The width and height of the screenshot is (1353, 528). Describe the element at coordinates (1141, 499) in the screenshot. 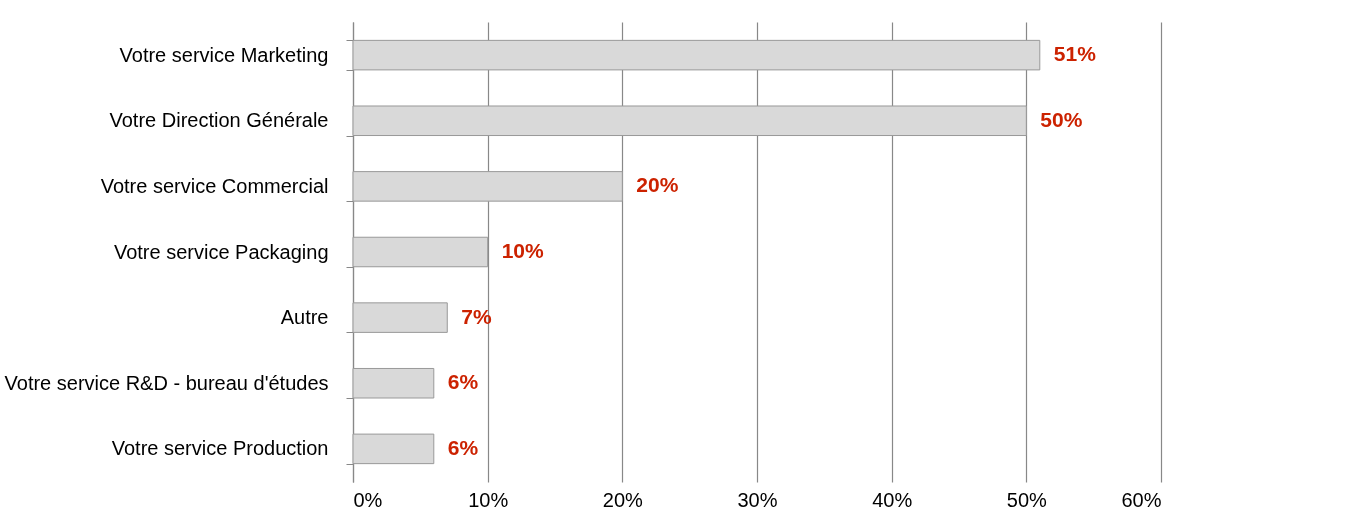

I see `x-tick-label: 60%` at that location.